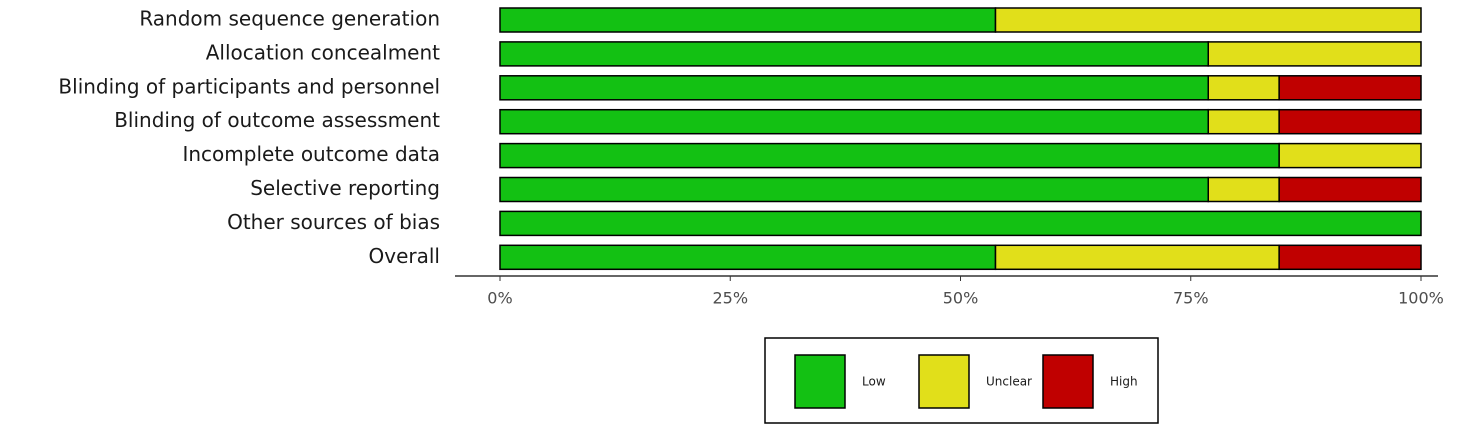 This screenshot has width=1481, height=427. Describe the element at coordinates (961, 298) in the screenshot. I see `x-tick-label: 50%` at that location.